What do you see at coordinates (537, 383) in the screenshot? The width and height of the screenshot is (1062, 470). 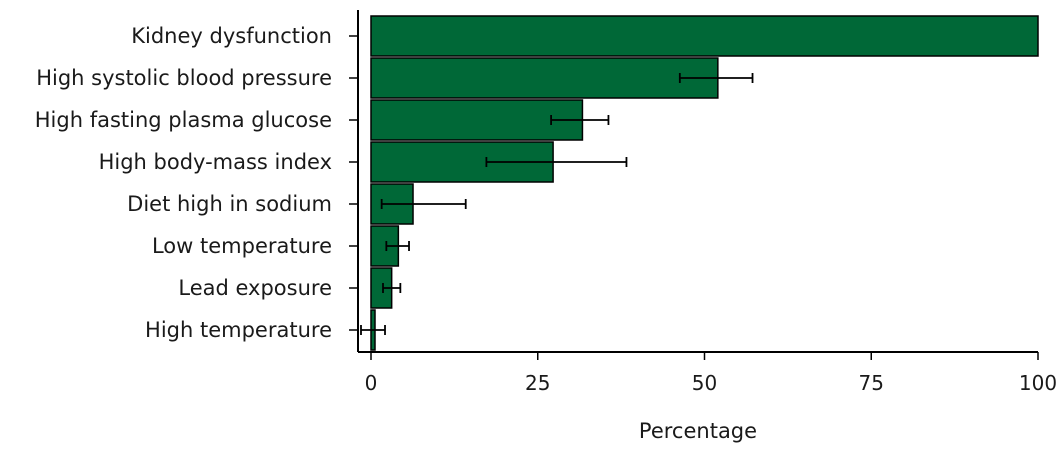 I see `x-tick-label-1: 25` at bounding box center [537, 383].